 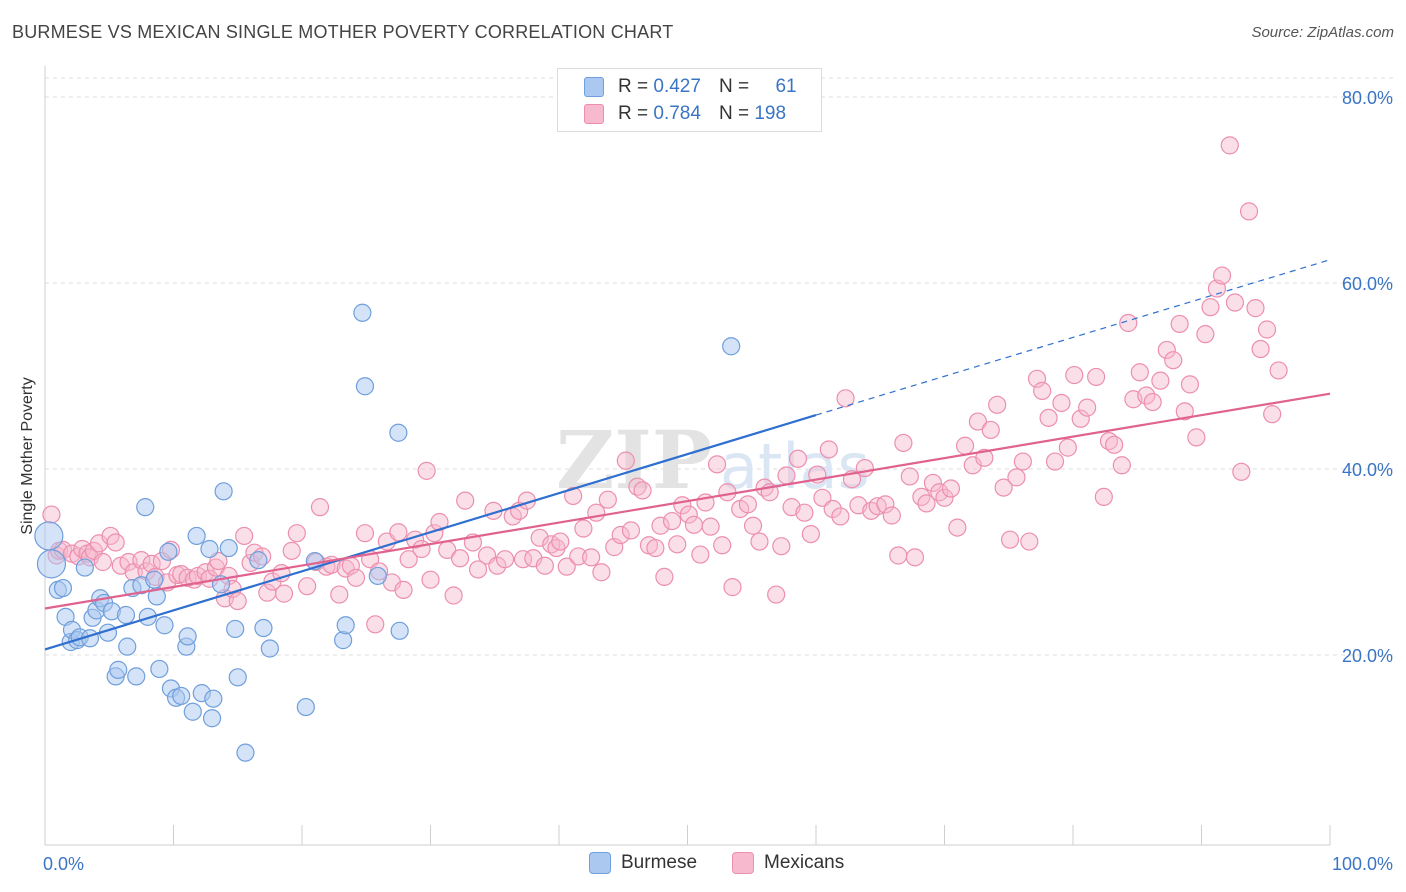 What do you see at coordinates (689, 100) in the screenshot?
I see `correlation-legend: R = 0.427 N = 61 R = 0.784 N = 198` at bounding box center [689, 100].